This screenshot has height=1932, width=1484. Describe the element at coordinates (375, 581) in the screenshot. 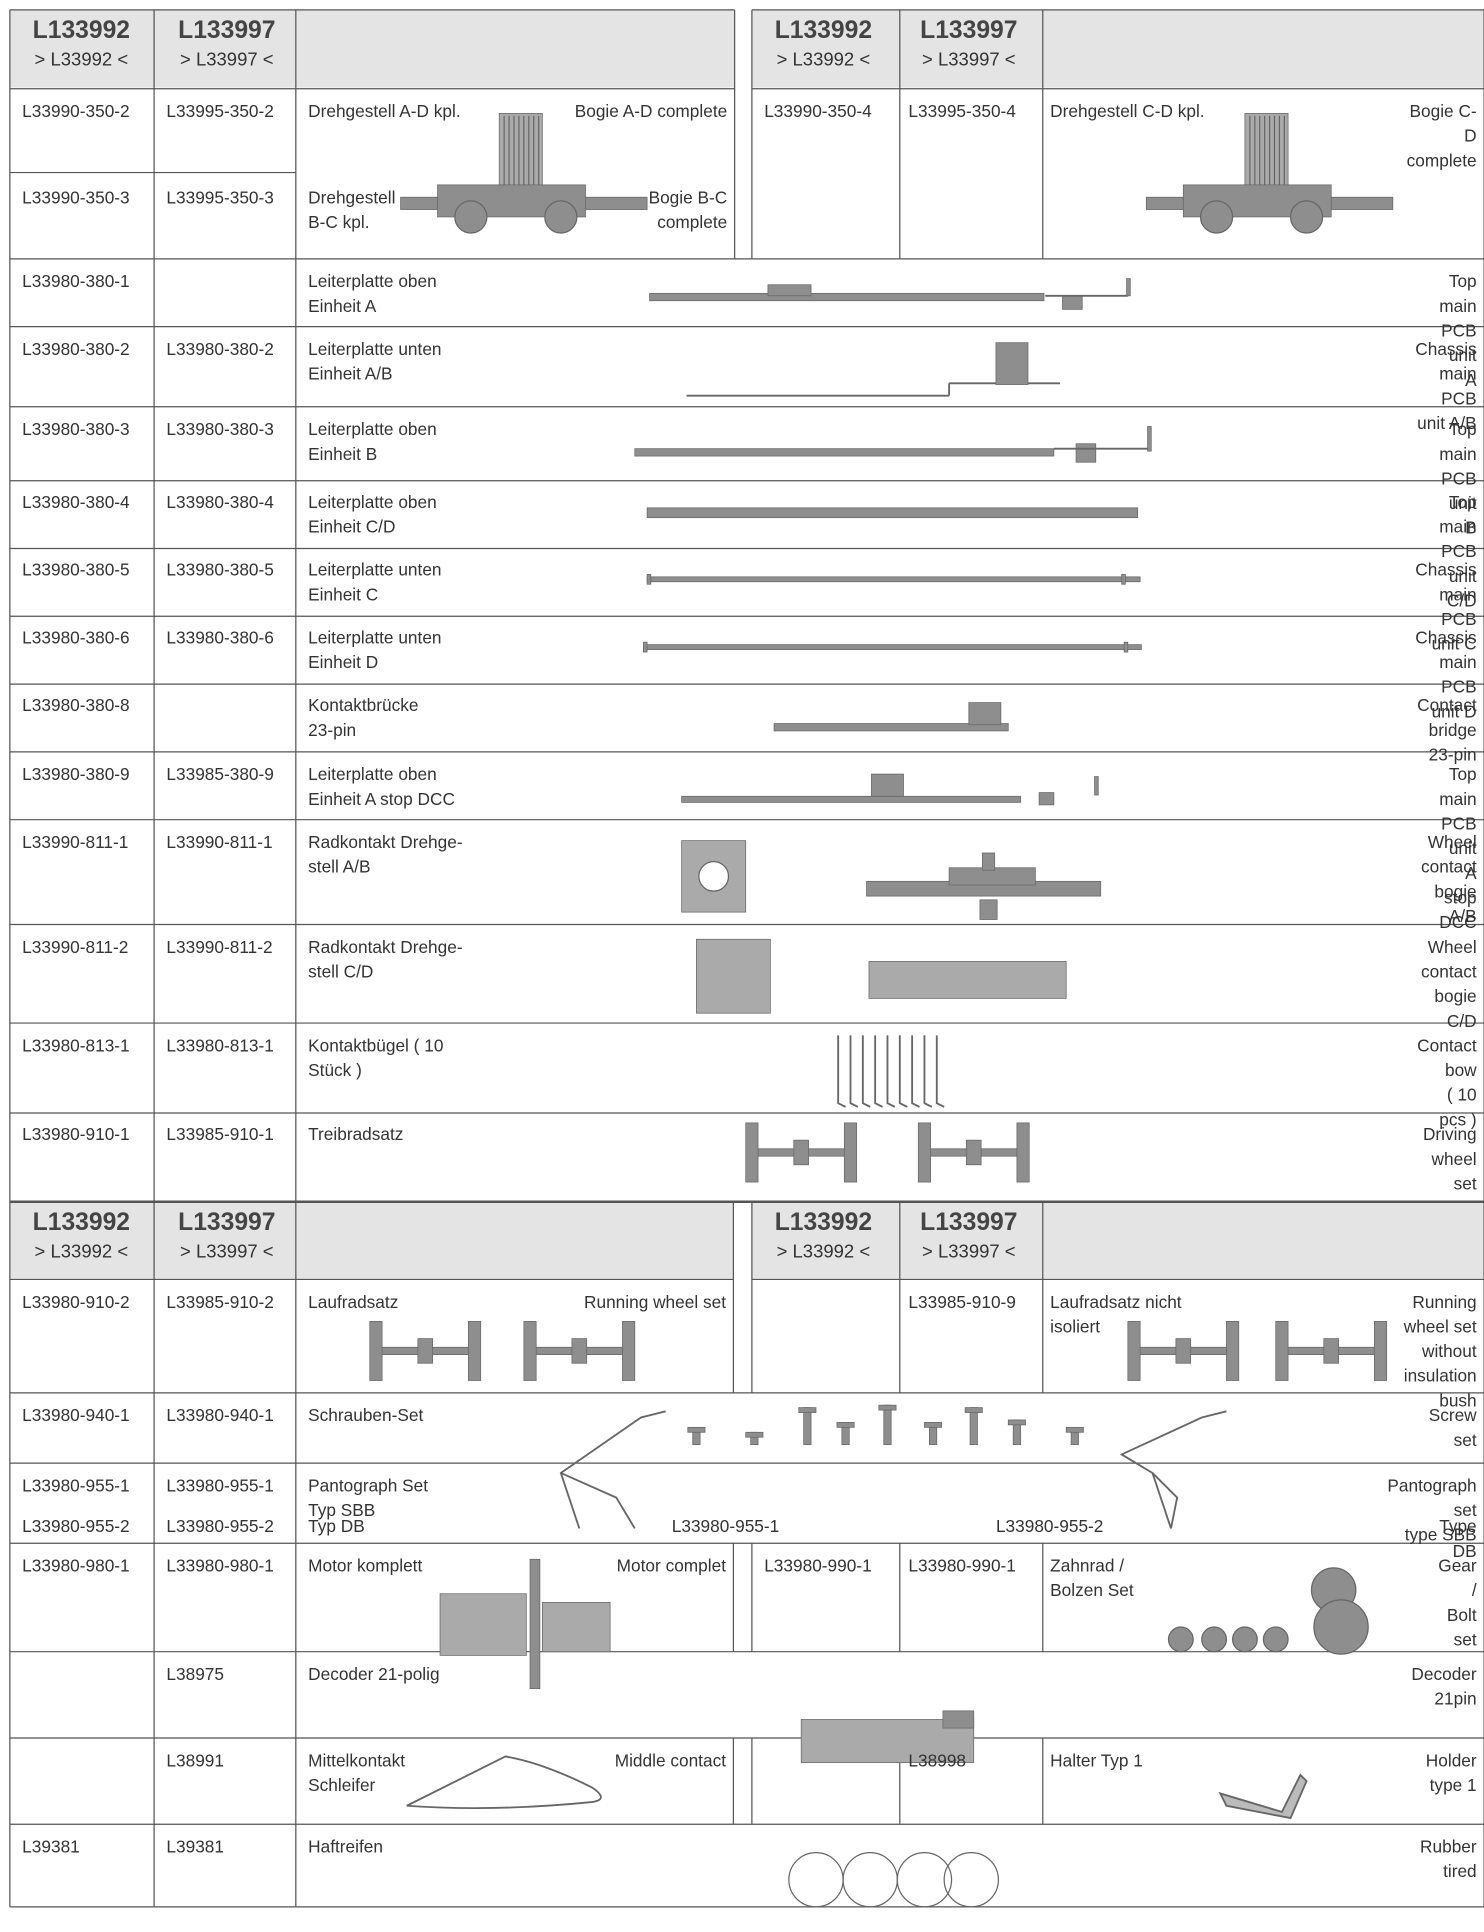

I see `description-de: Leiterplatte unten Einheit C` at that location.